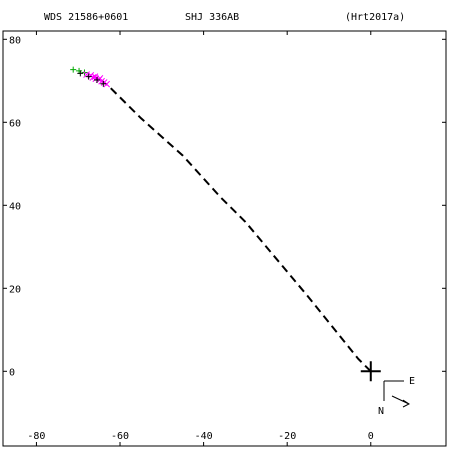  I want to click on north-label: N, so click(381, 411).